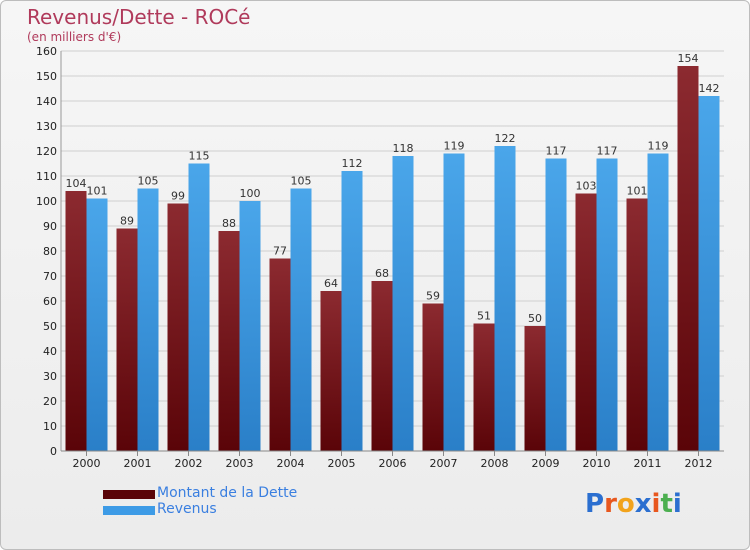 This screenshot has height=550, width=750. Describe the element at coordinates (46, 51) in the screenshot. I see `y-tick-label: 160` at that location.